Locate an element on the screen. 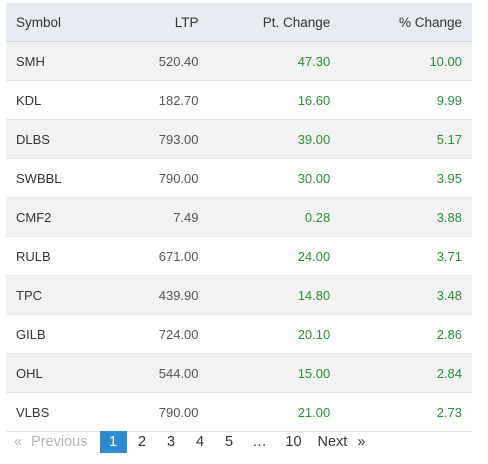 The width and height of the screenshot is (488, 464). cell-ltp: 7.49 is located at coordinates (160, 217).